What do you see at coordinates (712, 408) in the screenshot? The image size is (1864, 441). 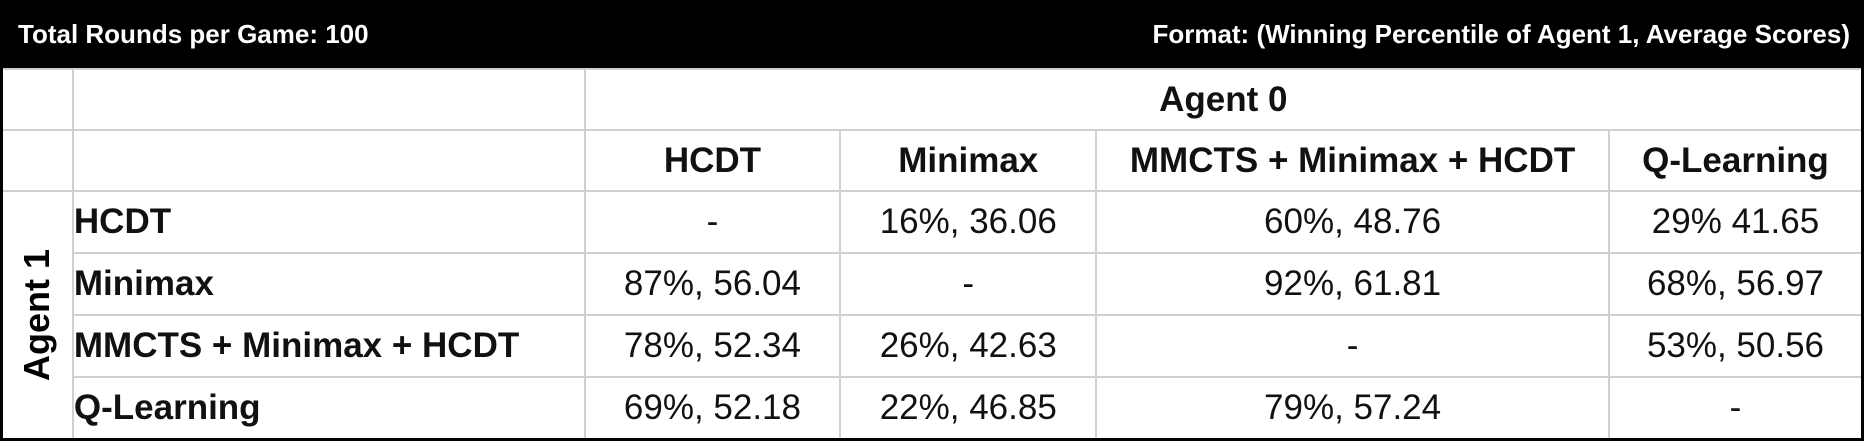 I see `result-cell: 69%, 52.18` at bounding box center [712, 408].